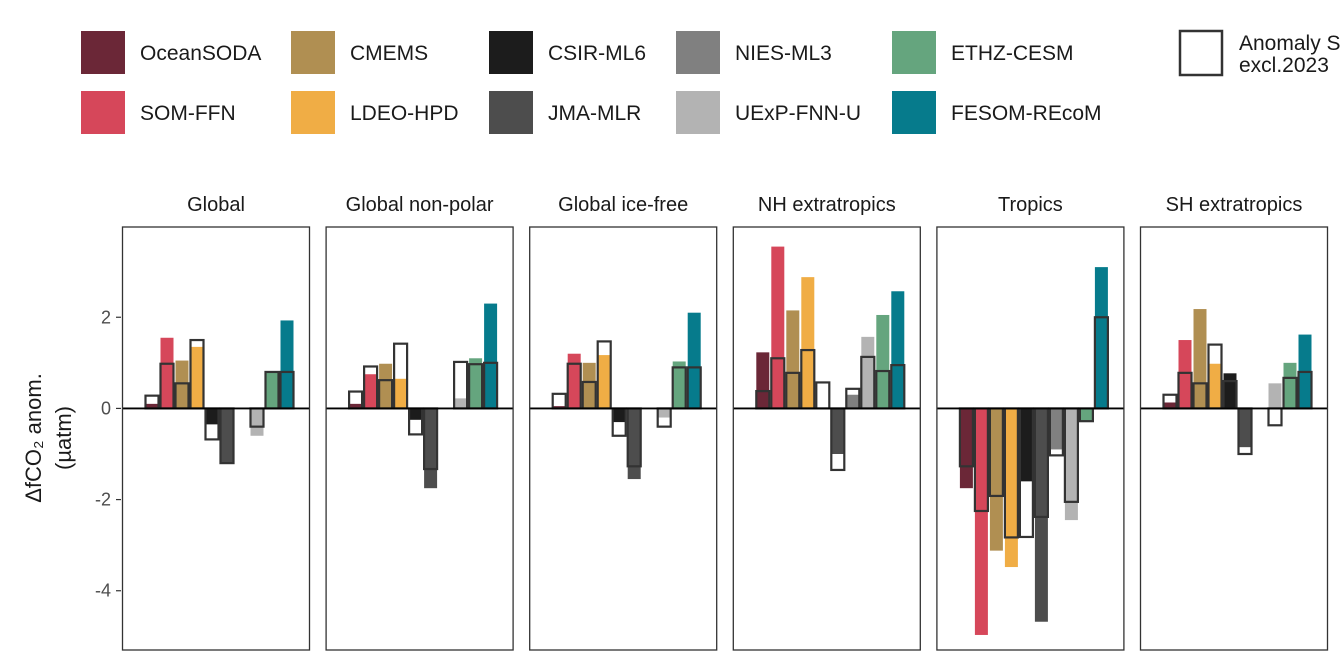 This screenshot has width=1344, height=672. I want to click on legend-item-nies-ml3: NIES-ML3, so click(754, 52).